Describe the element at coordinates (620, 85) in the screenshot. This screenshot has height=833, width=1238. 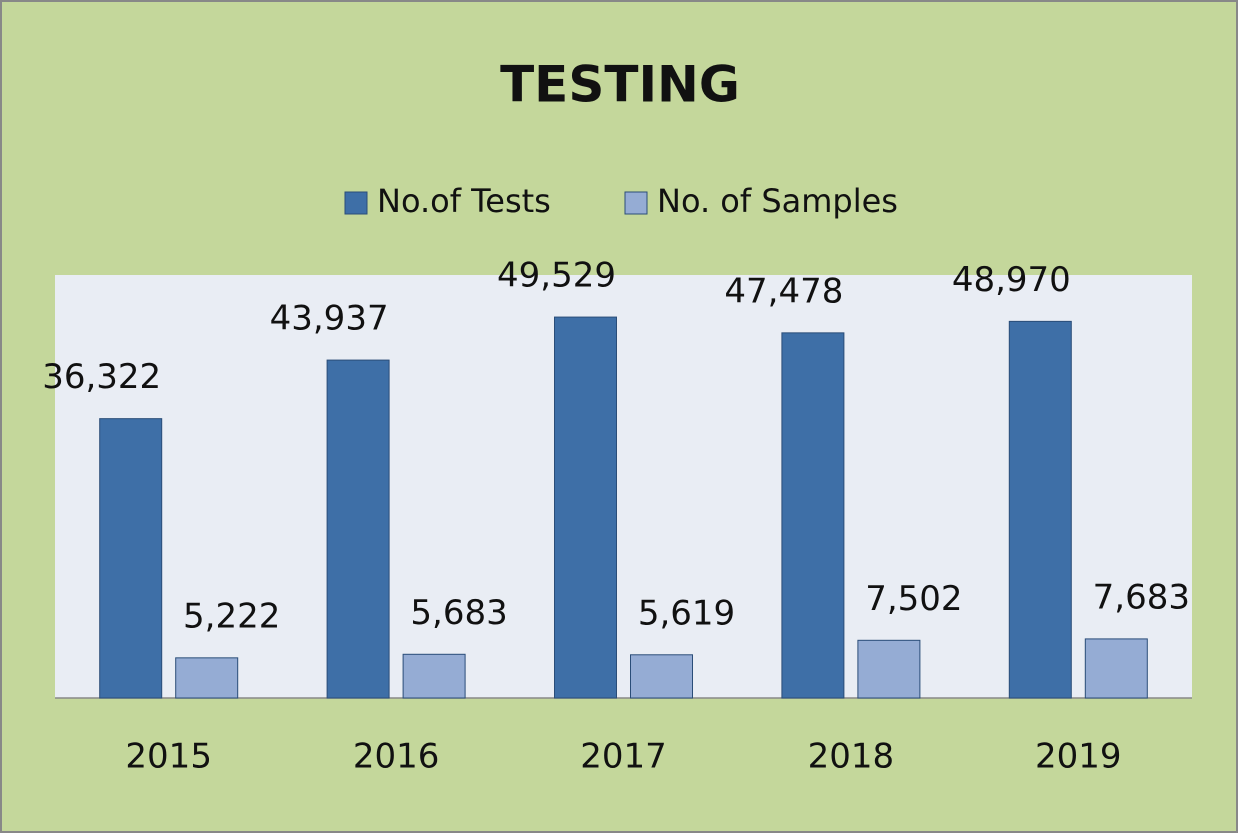
I see `chart-title: TESTING` at that location.